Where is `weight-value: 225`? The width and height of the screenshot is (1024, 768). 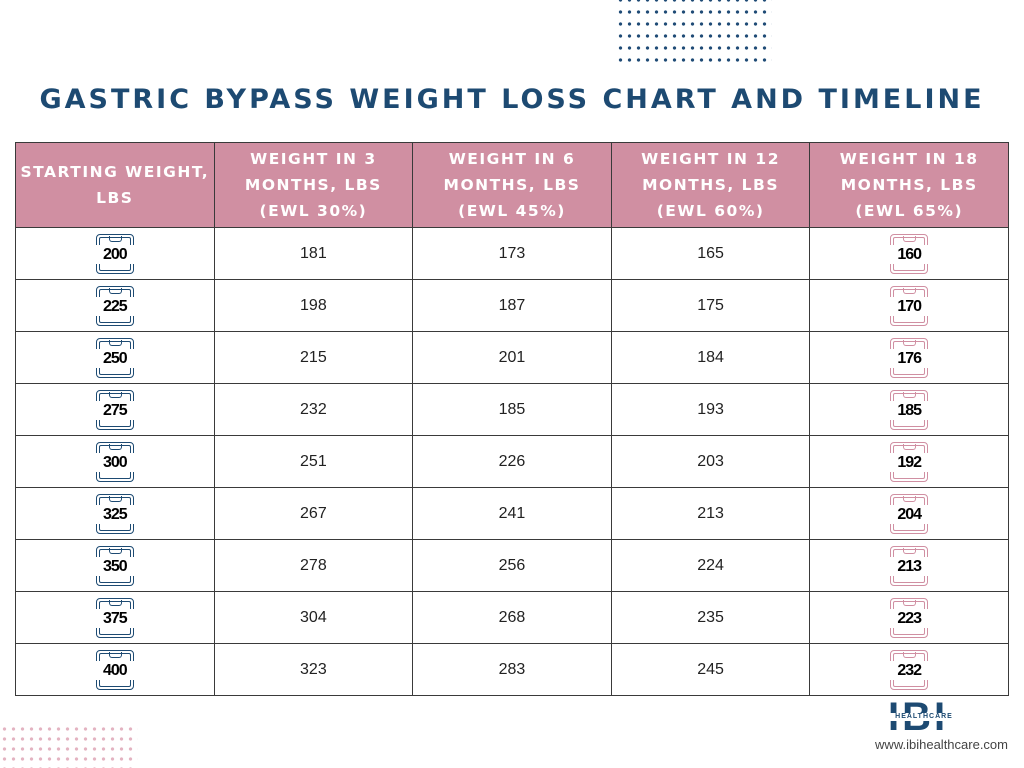
weight-value: 225 is located at coordinates (114, 306).